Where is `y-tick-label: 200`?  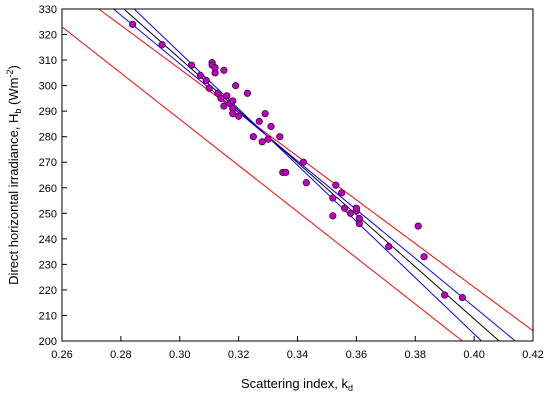 y-tick-label: 200 is located at coordinates (48, 342).